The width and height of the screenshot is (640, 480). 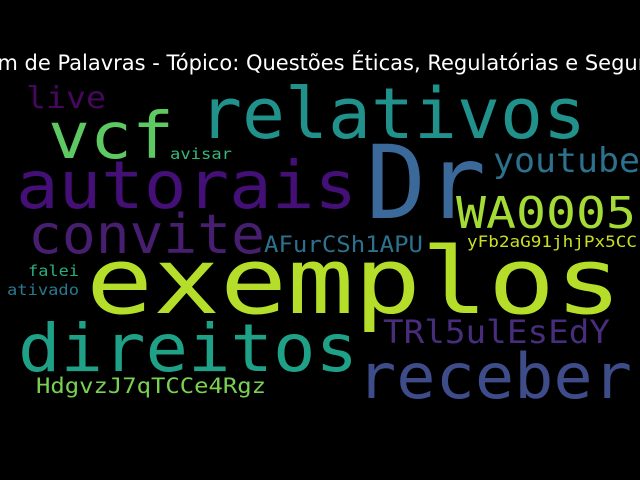 What do you see at coordinates (392, 114) in the screenshot?
I see `word-relativos: relativos` at bounding box center [392, 114].